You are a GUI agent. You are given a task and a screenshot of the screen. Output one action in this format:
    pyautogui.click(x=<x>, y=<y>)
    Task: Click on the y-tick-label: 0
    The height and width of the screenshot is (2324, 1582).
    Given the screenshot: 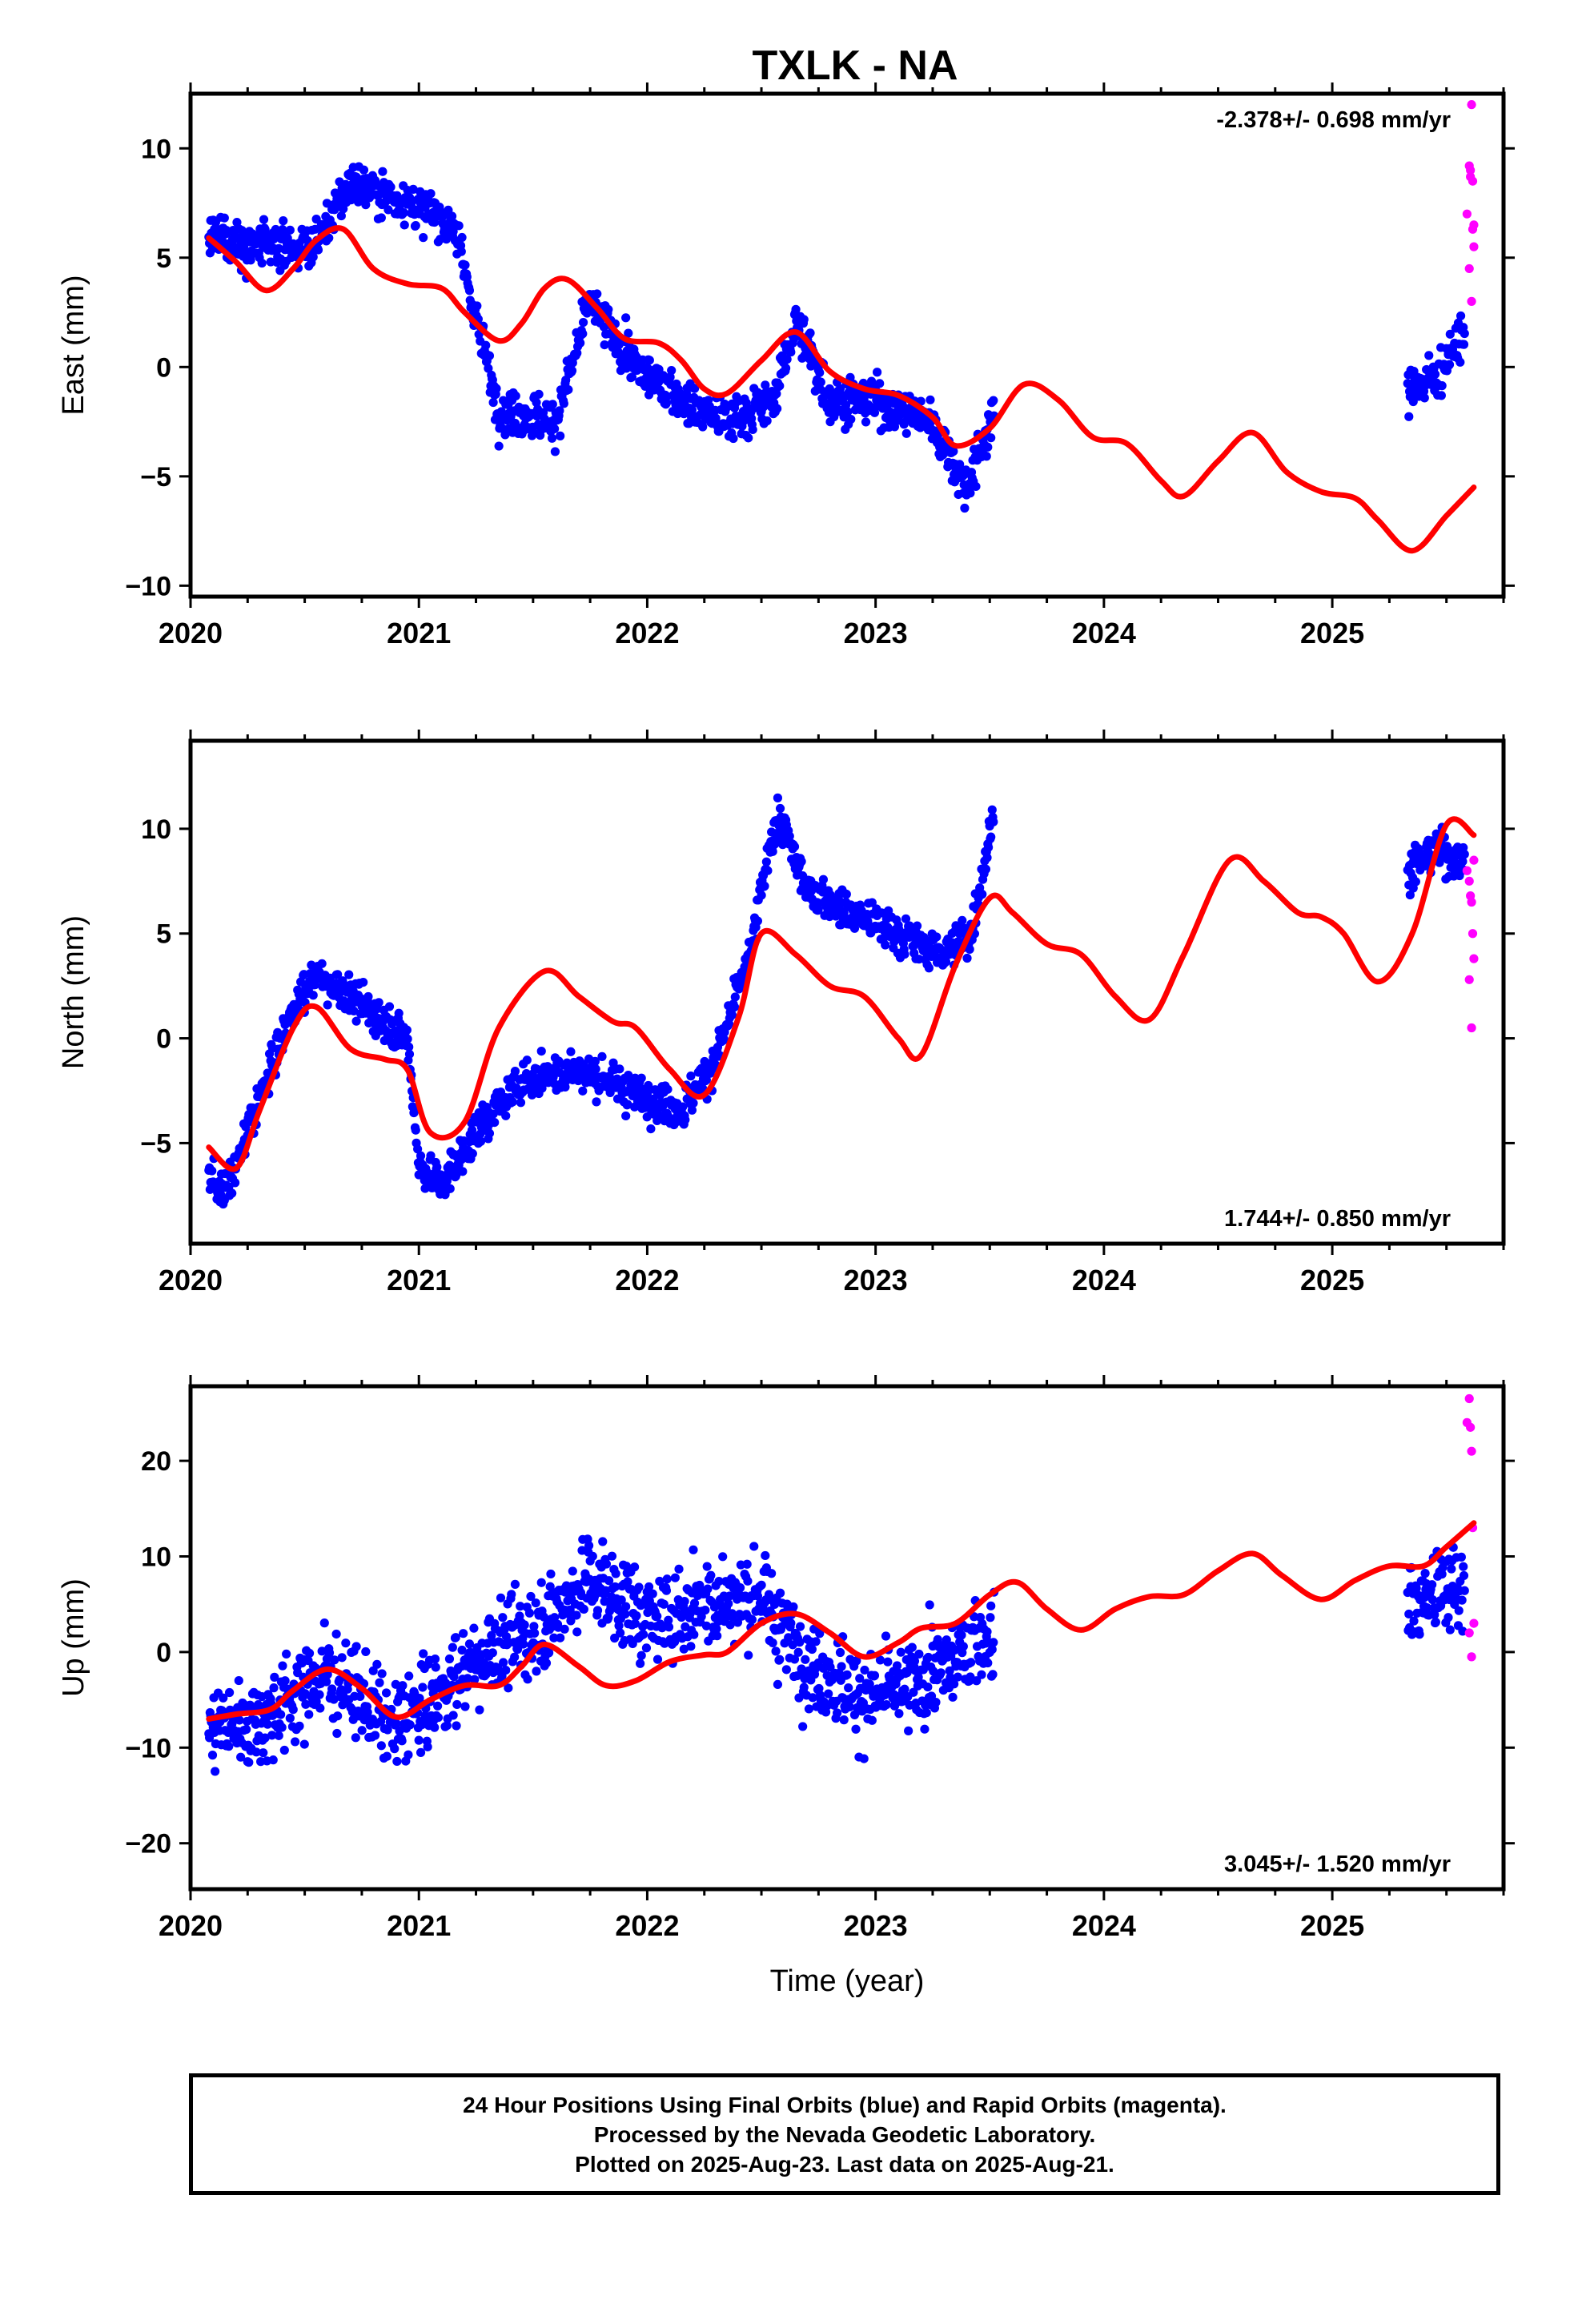 What is the action you would take?
    pyautogui.click(x=164, y=1653)
    